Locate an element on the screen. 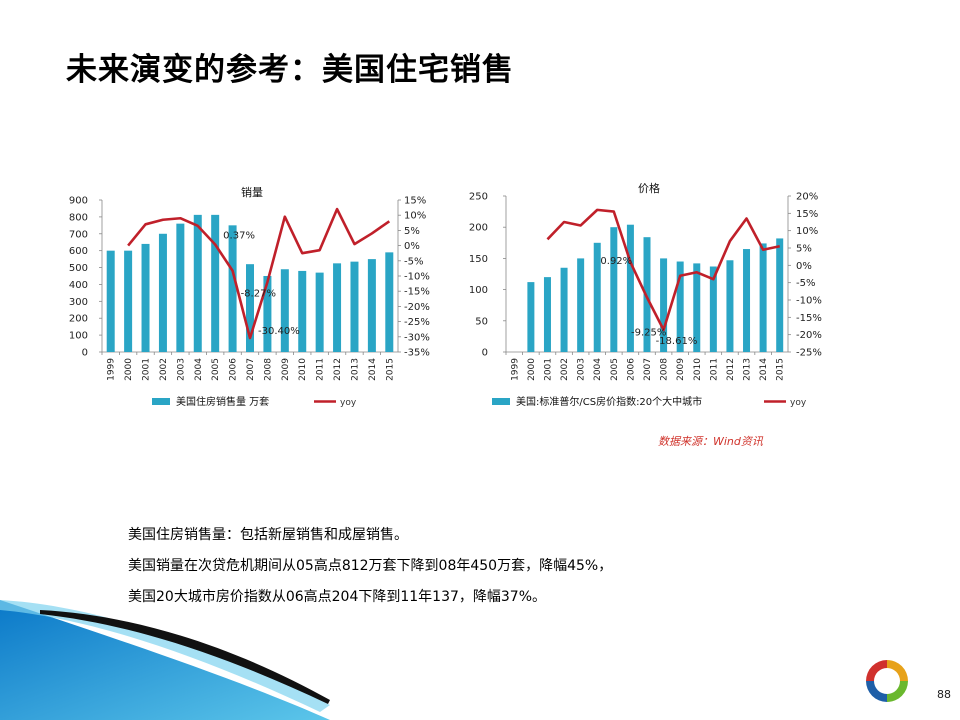 This screenshot has height=720, width=960. right-tick-label: -10% is located at coordinates (809, 301).